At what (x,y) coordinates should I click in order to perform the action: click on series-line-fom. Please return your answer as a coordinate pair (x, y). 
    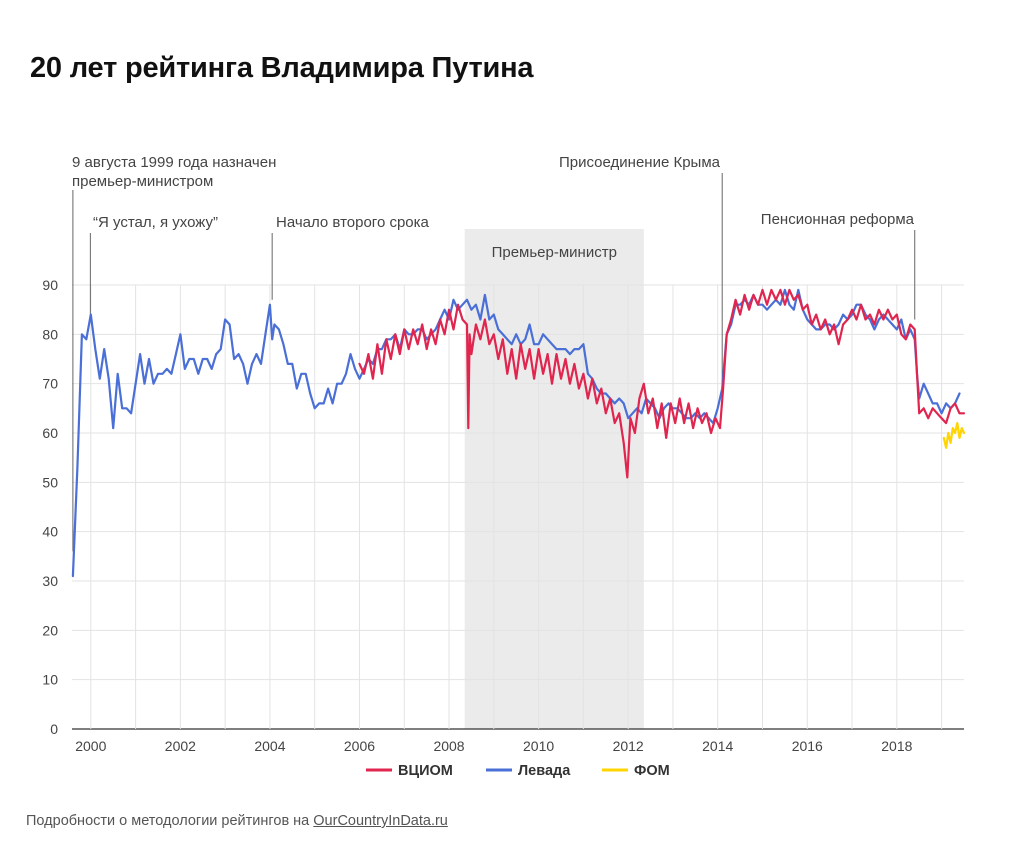
    Looking at the image, I should click on (954, 435).